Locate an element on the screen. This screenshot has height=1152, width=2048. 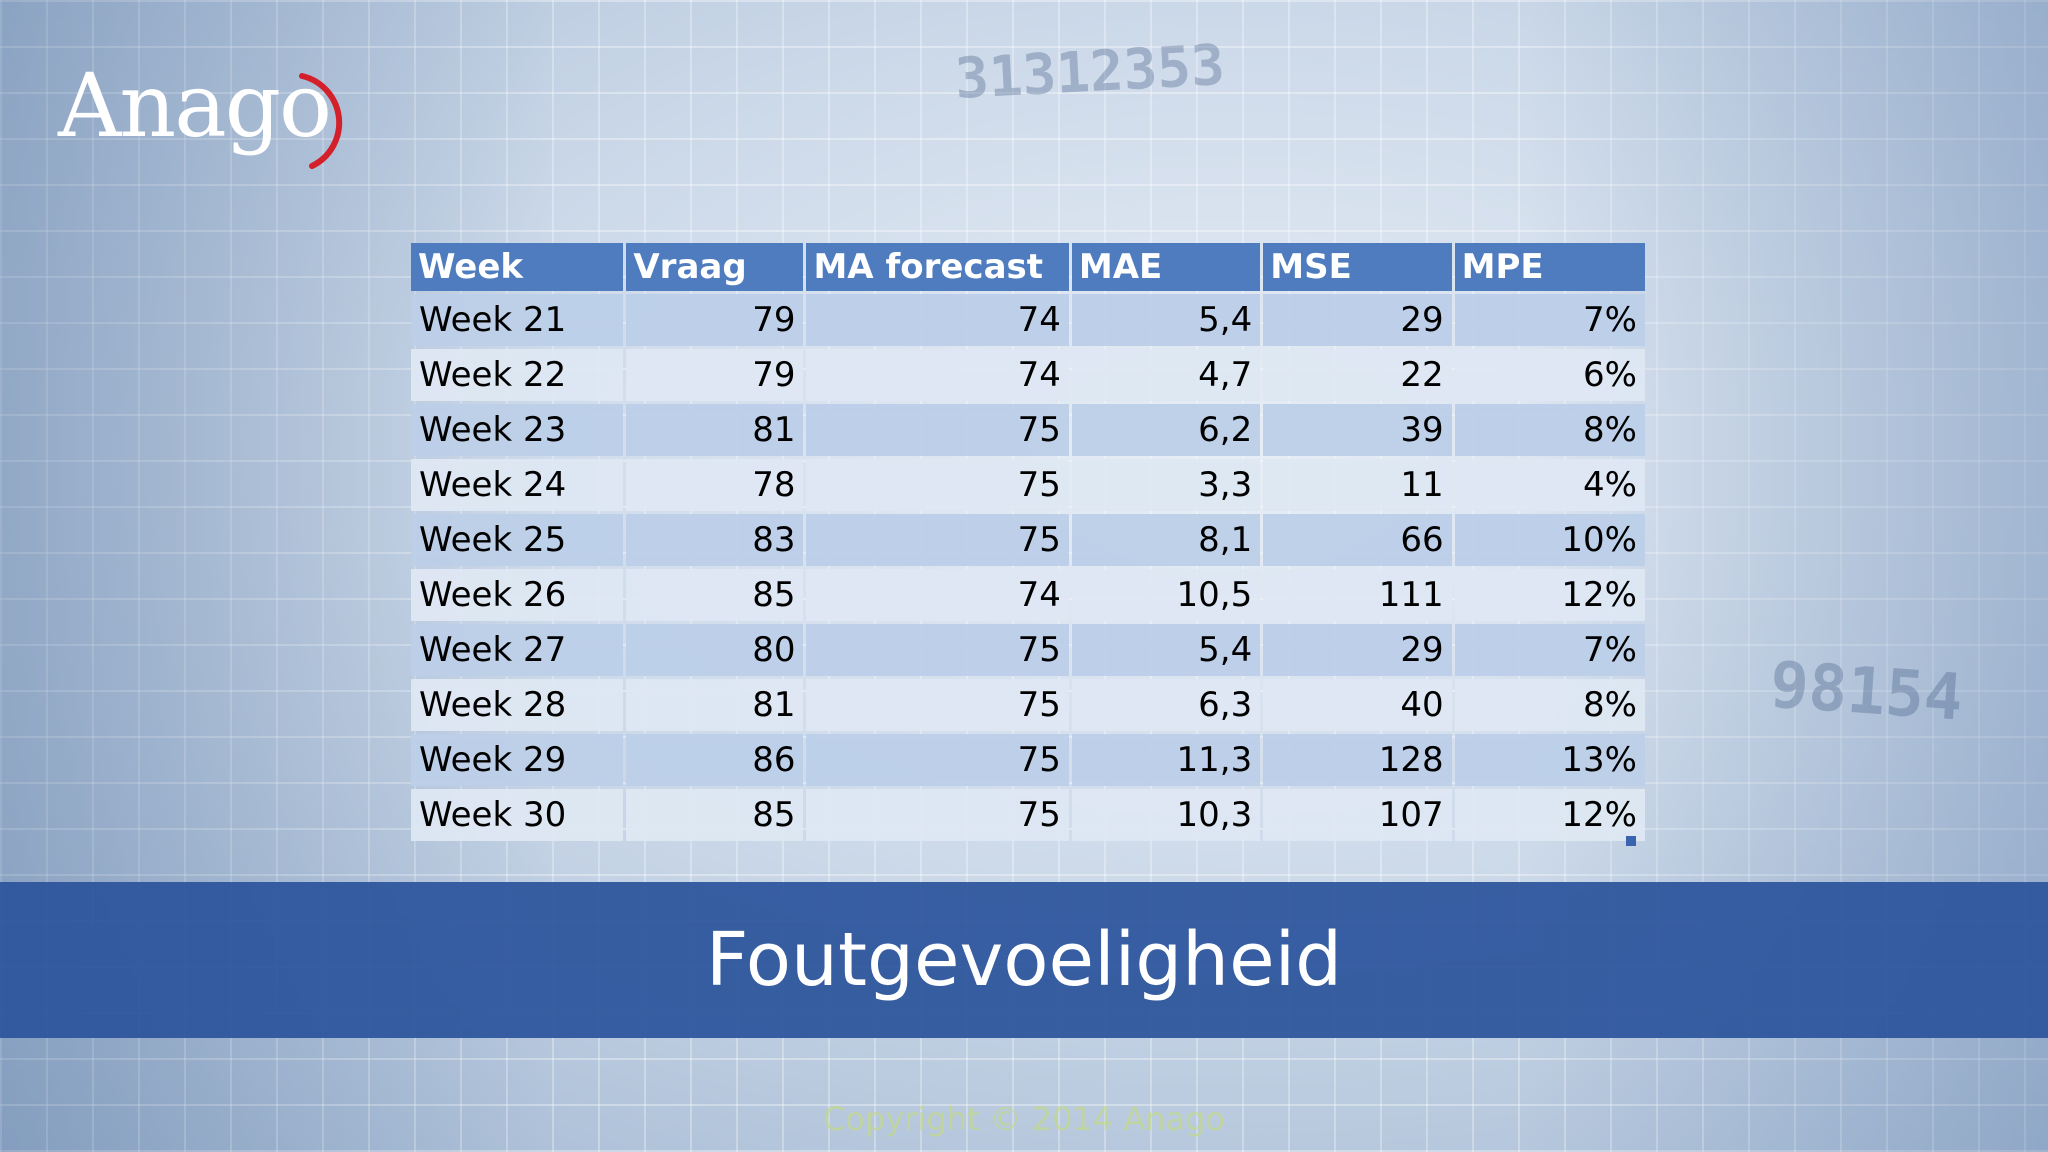
table-row: Week 24 78 75 3,3 11 4% is located at coordinates (1028, 485).